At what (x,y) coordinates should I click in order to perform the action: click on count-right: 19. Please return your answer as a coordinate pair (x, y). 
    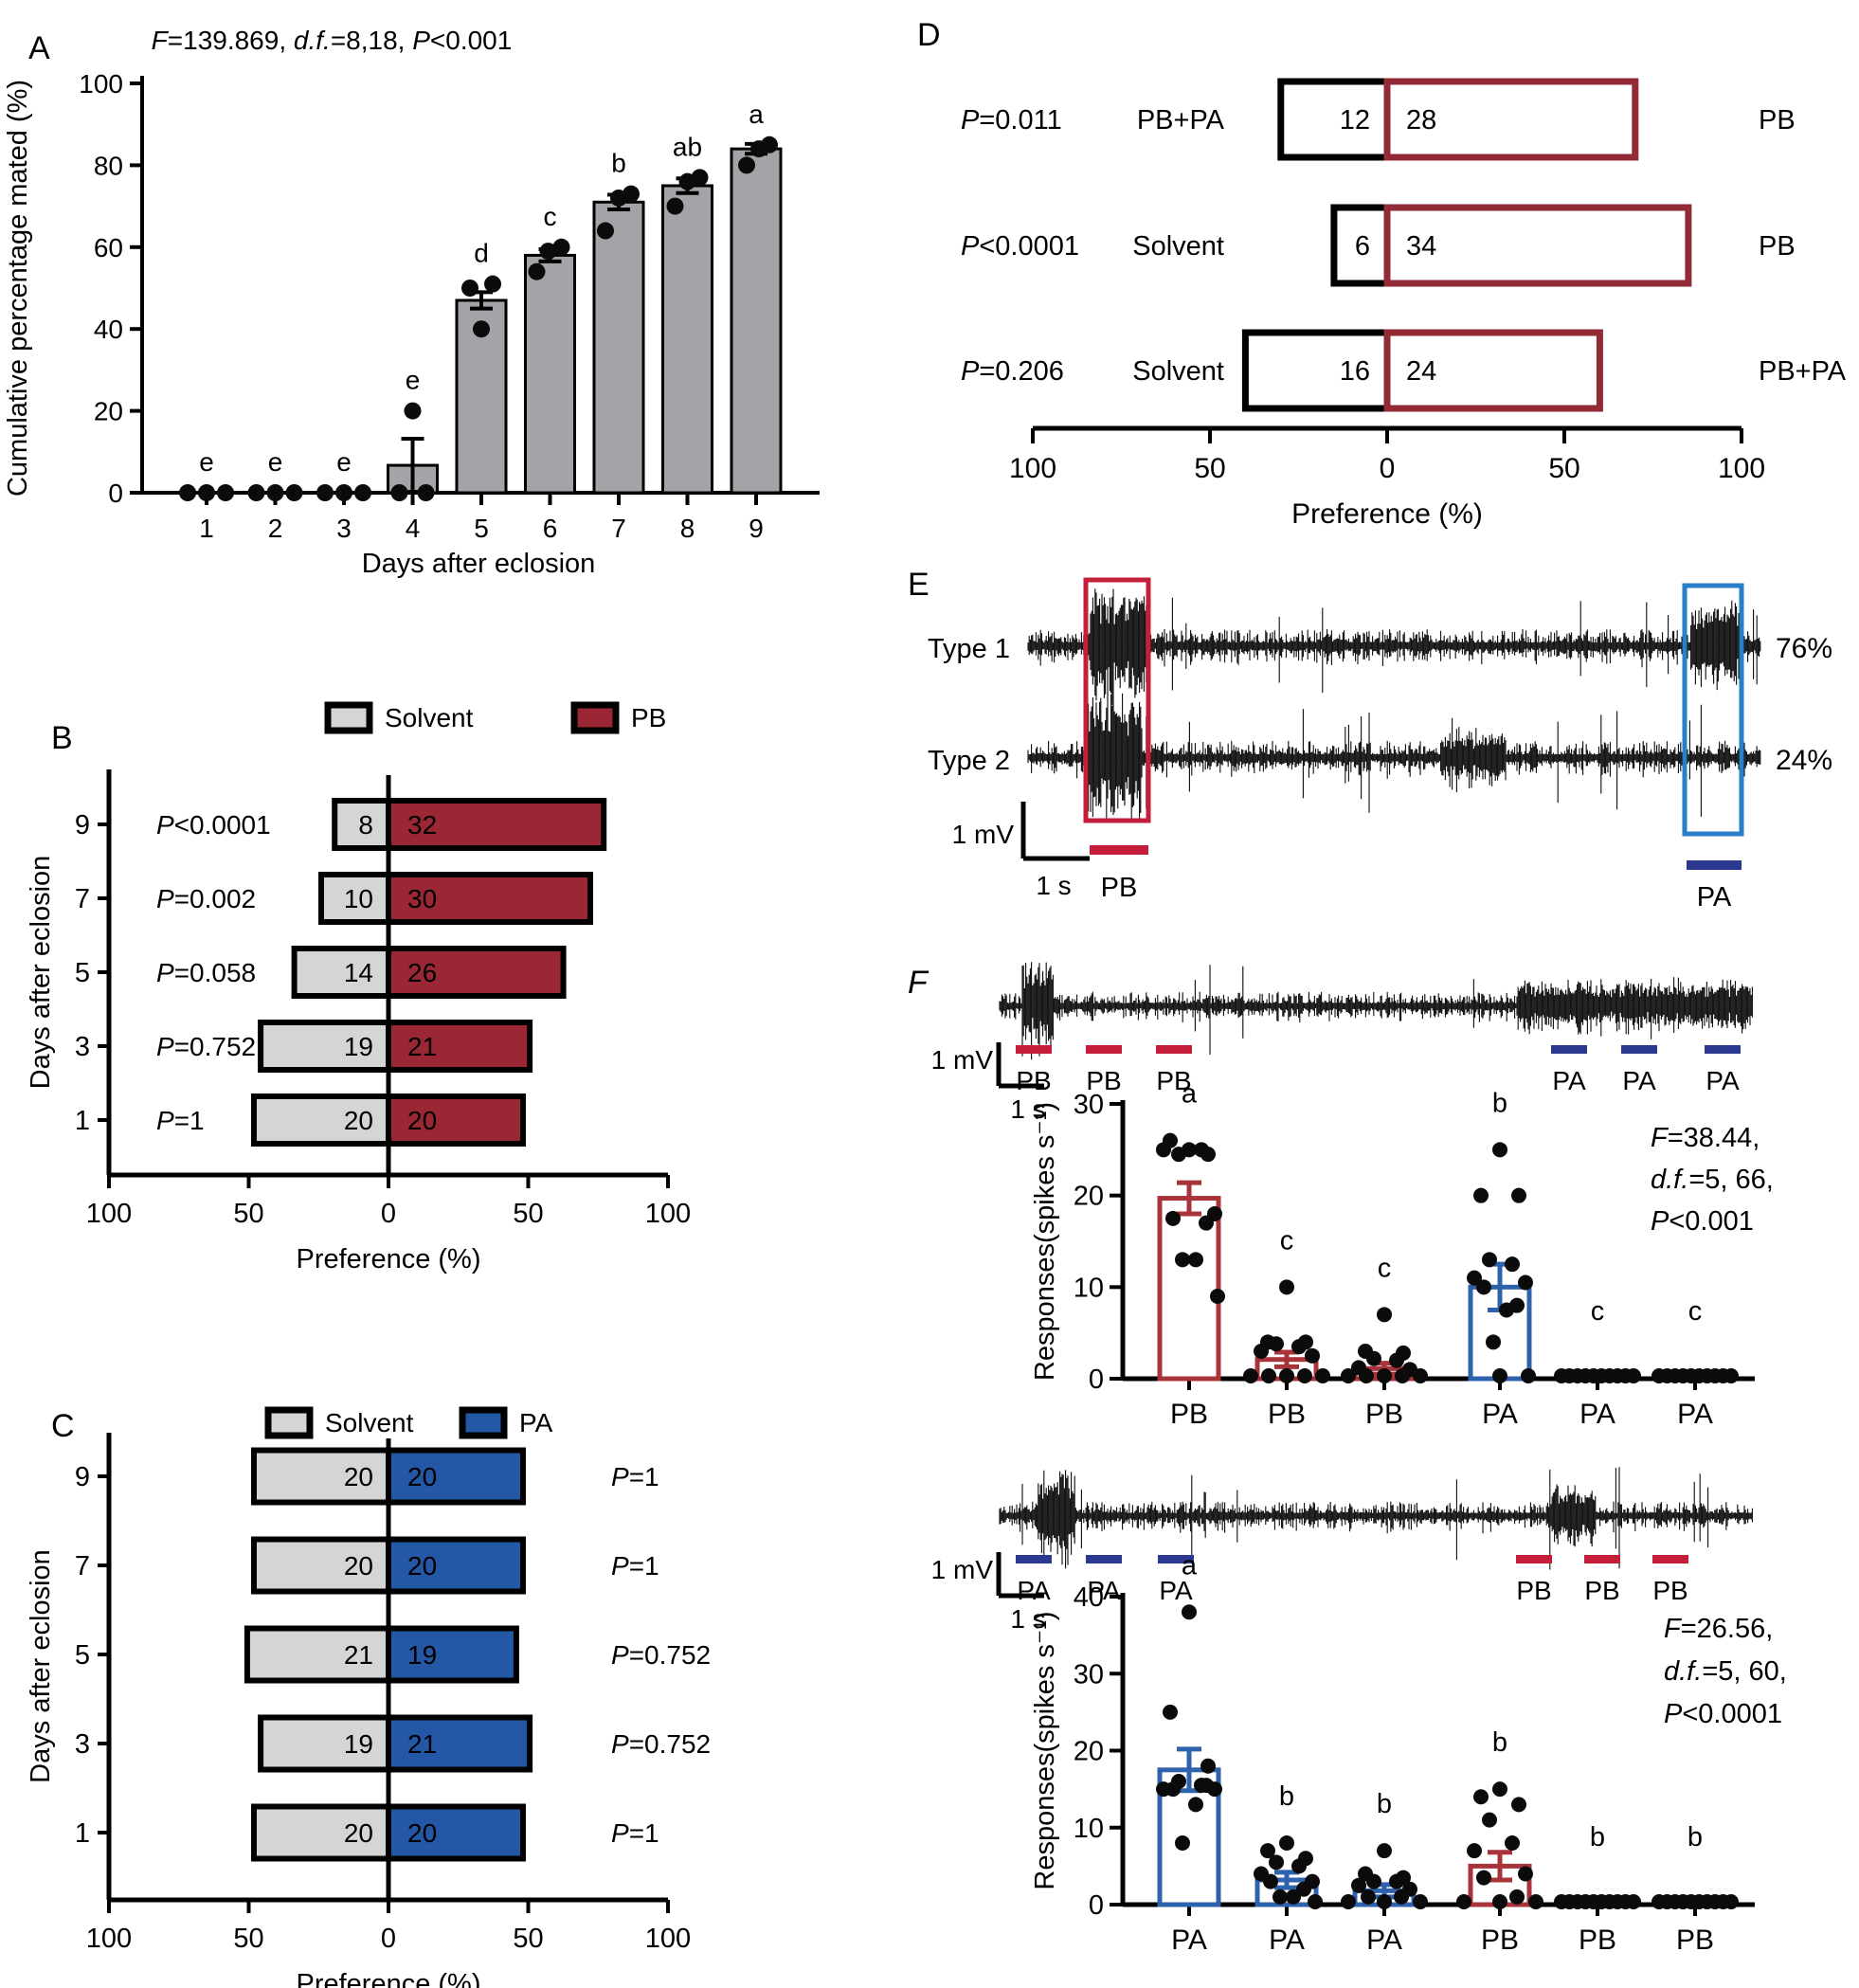
    Looking at the image, I should click on (422, 1655).